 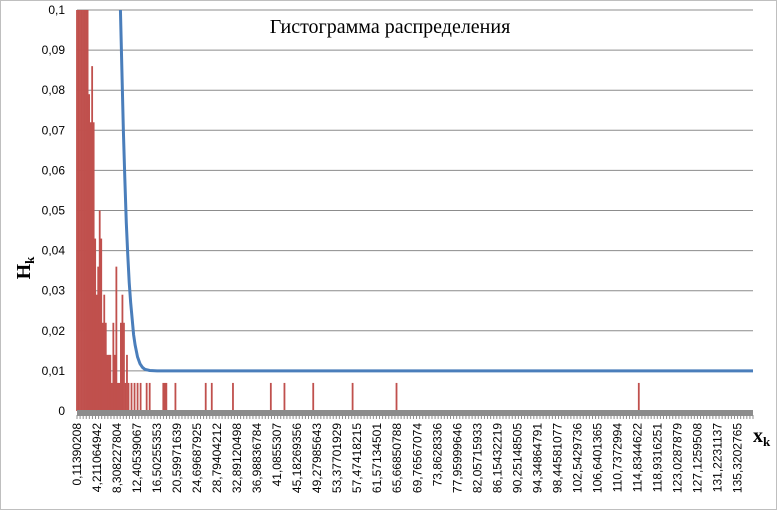 I want to click on x-axis-label-main: x, so click(x=758, y=436).